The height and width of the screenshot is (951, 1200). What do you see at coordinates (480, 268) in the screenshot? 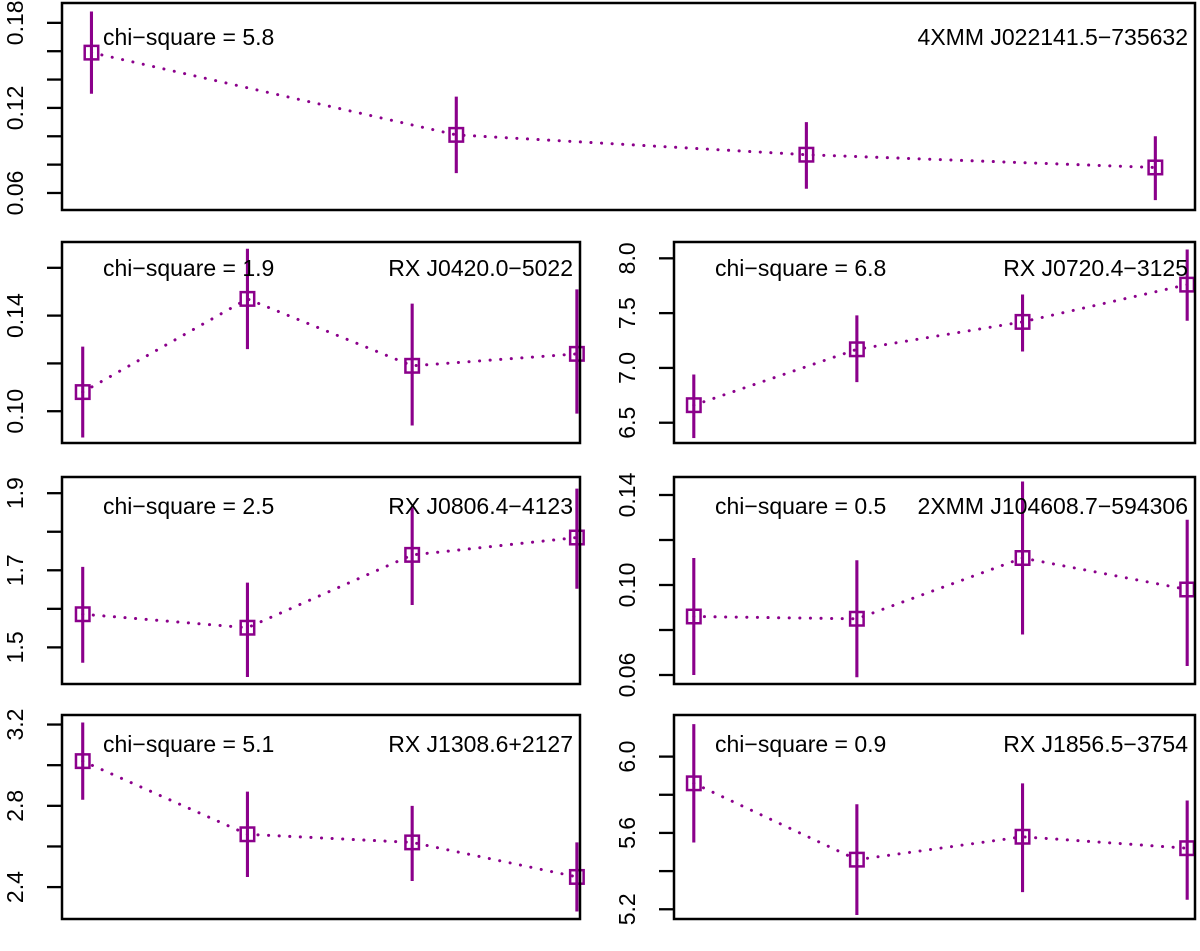
I see `source-name-title: RX J0420.0−5022` at bounding box center [480, 268].